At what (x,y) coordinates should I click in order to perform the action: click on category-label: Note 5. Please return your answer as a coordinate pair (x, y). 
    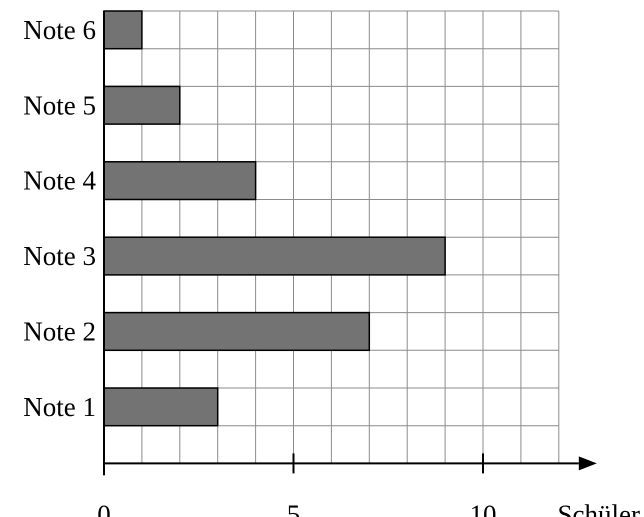
    Looking at the image, I should click on (59, 105).